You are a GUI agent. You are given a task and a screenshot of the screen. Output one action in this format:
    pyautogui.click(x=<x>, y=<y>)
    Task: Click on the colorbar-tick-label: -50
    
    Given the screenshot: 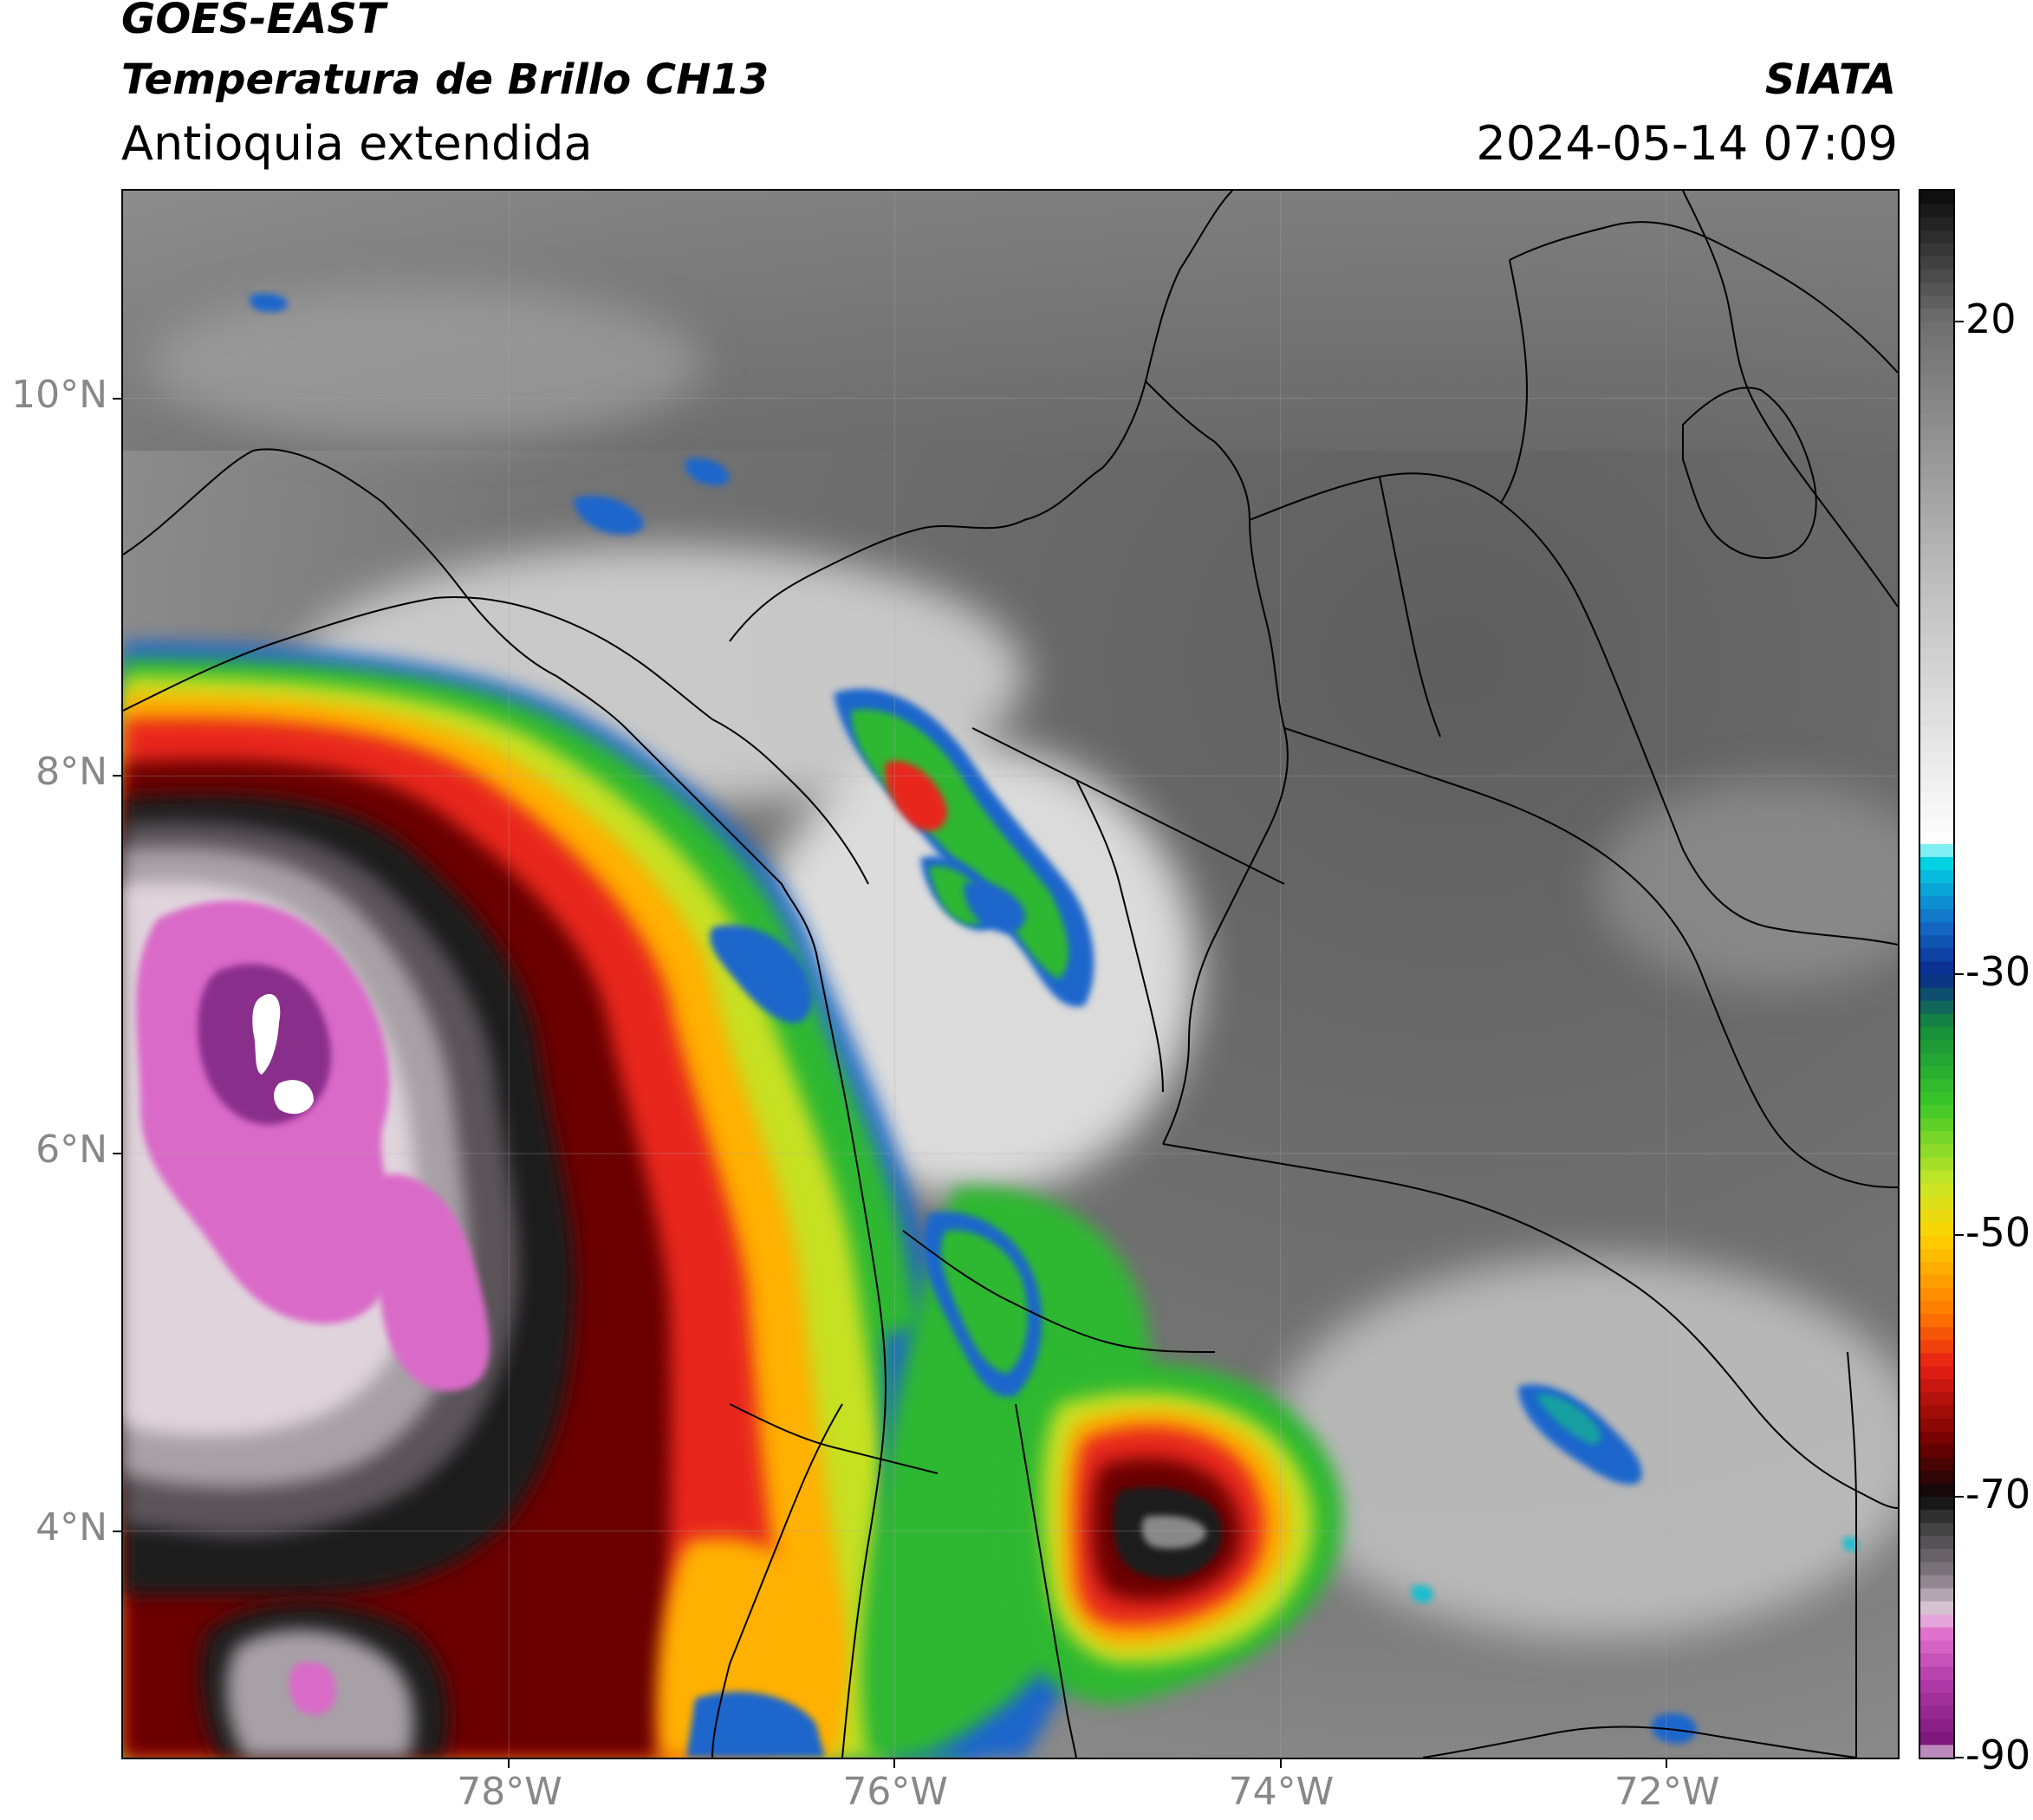 What is the action you would take?
    pyautogui.click(x=1998, y=1233)
    